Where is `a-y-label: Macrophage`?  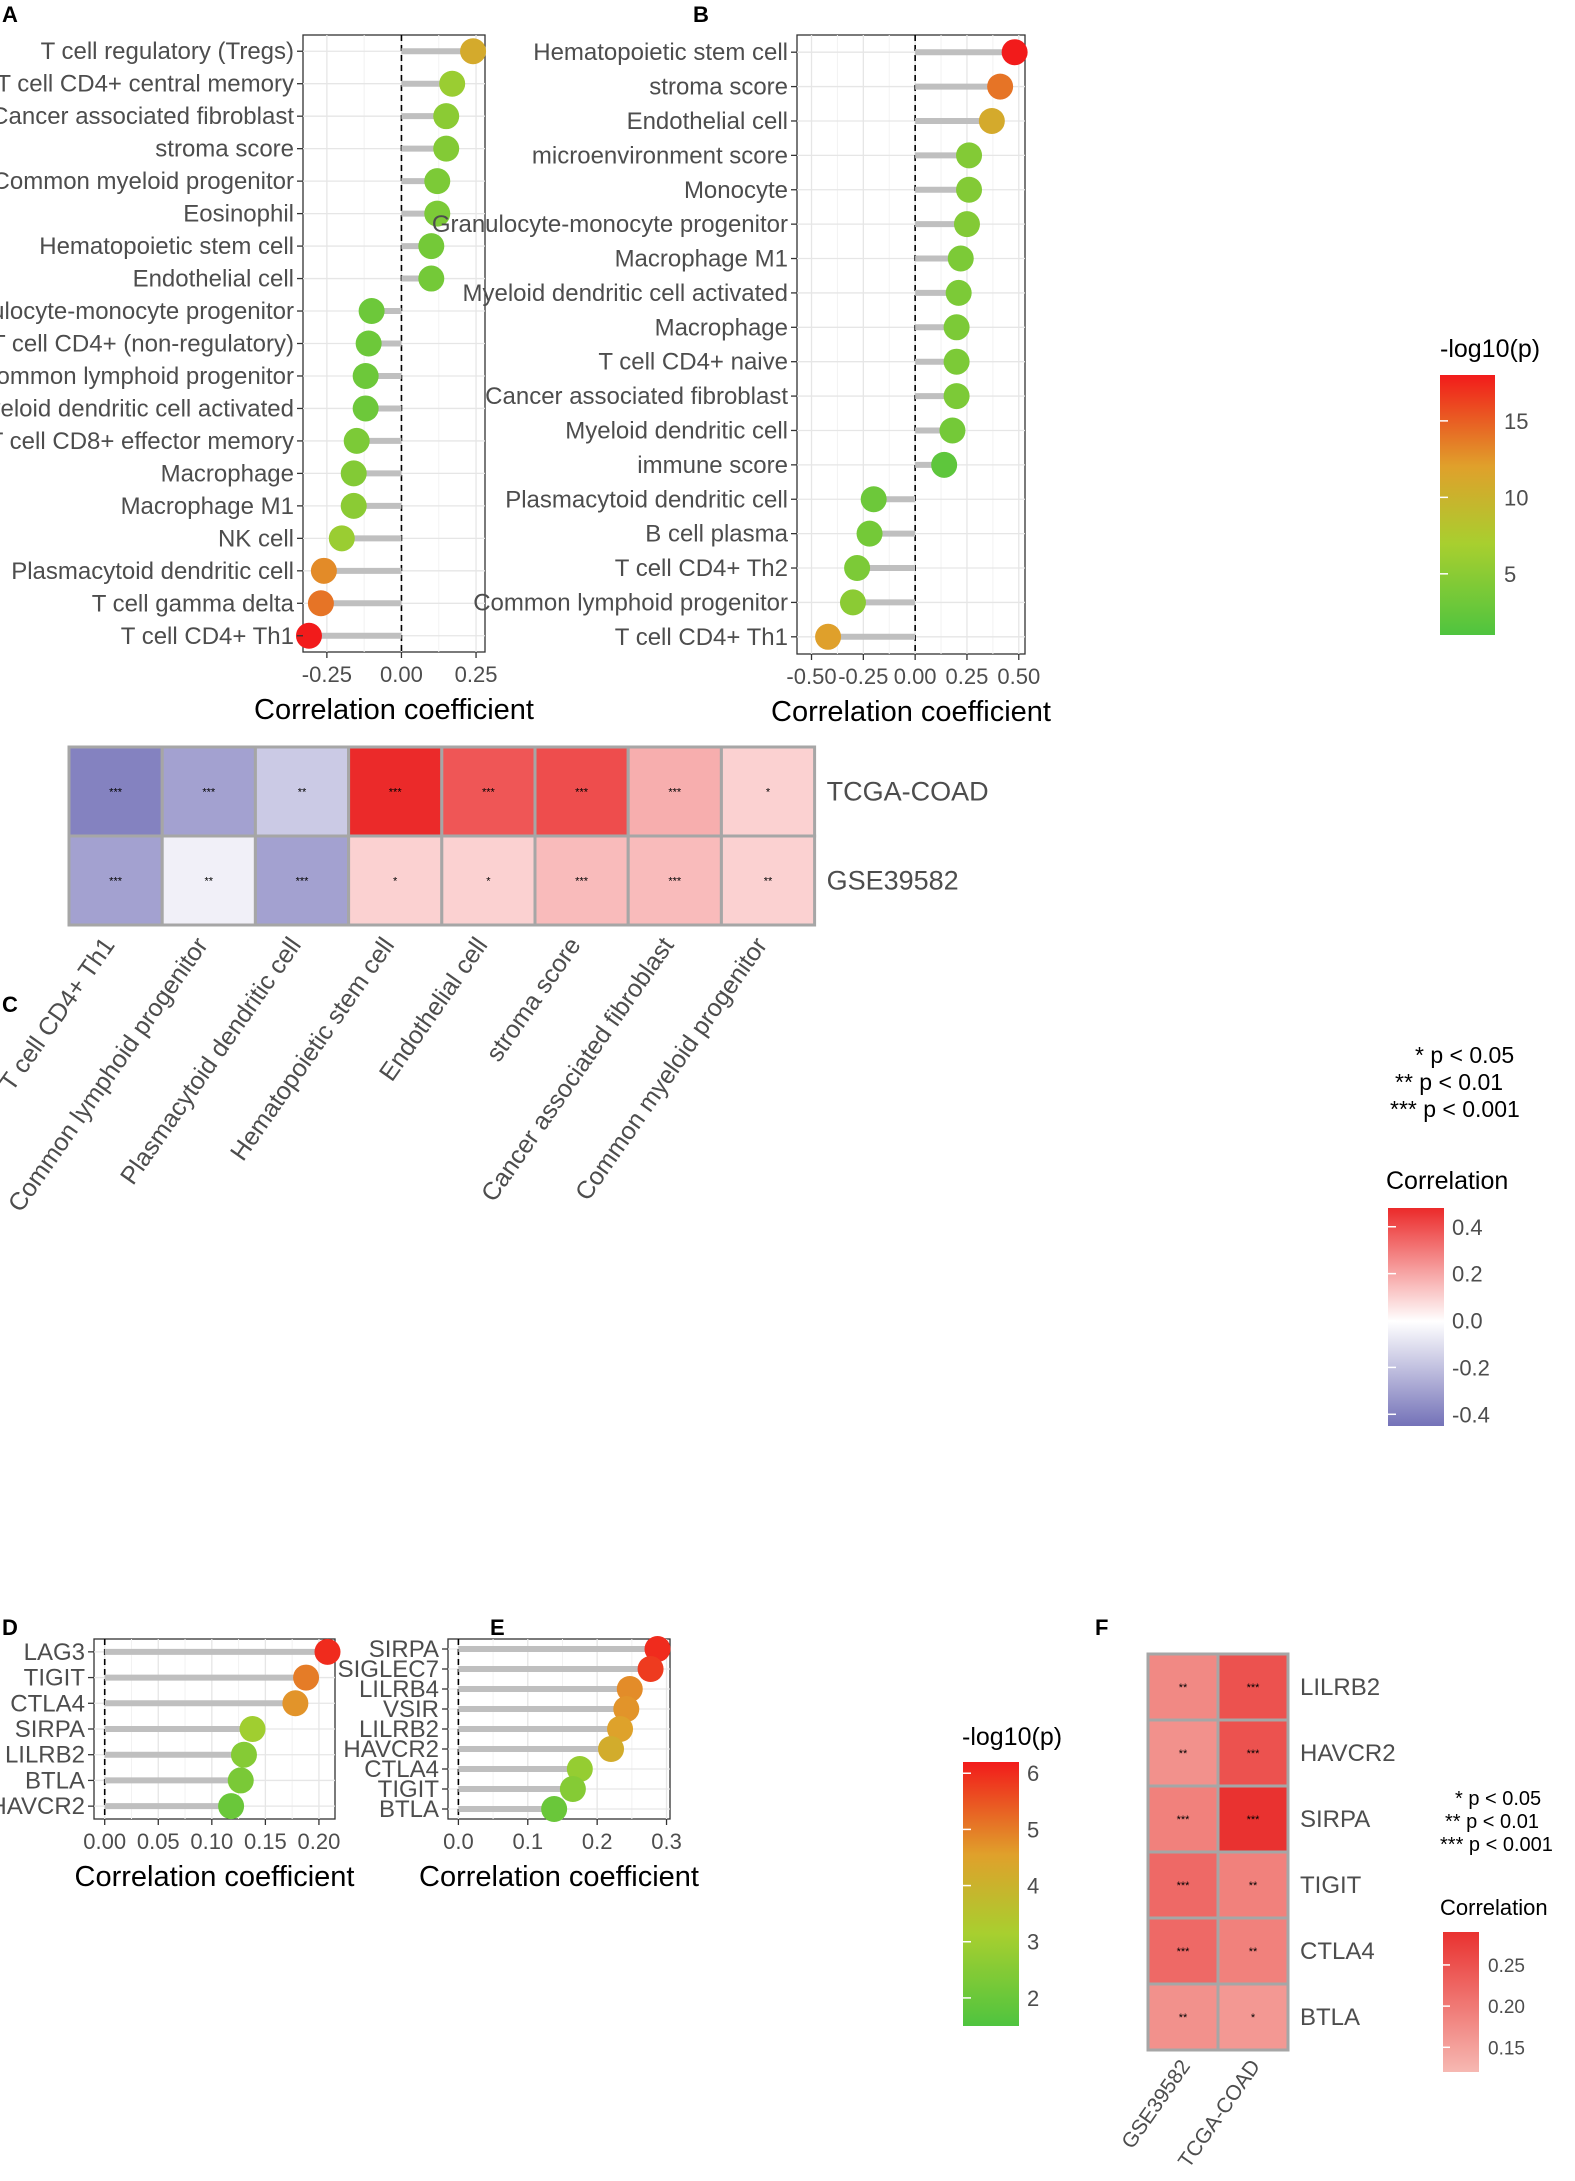 a-y-label: Macrophage is located at coordinates (227, 473).